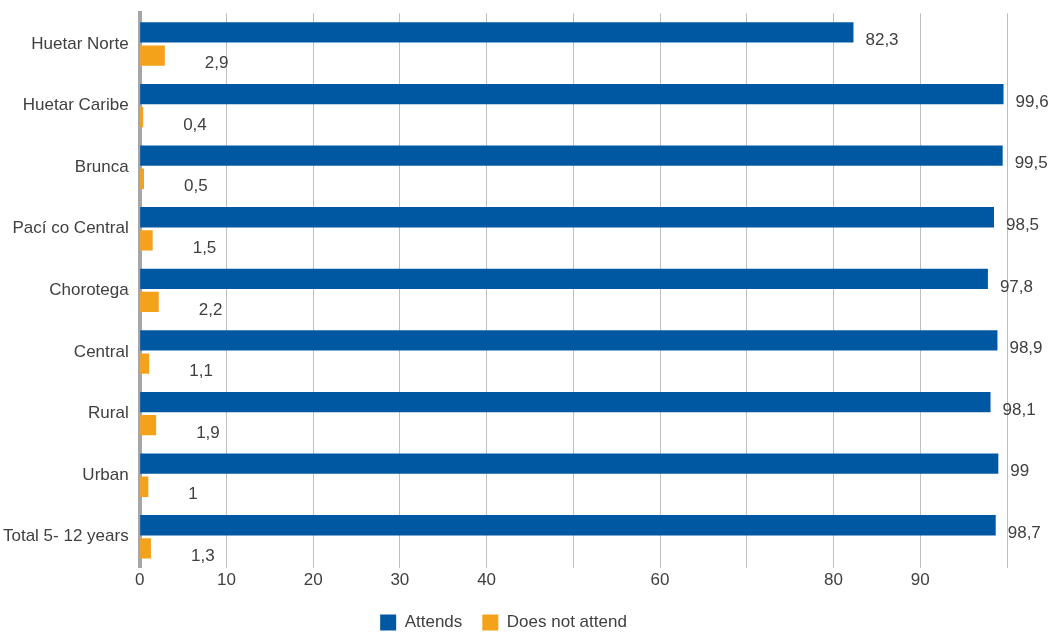 This screenshot has width=1057, height=641. What do you see at coordinates (65, 536) in the screenshot?
I see `y-tick-label: Total 5- 12 years` at bounding box center [65, 536].